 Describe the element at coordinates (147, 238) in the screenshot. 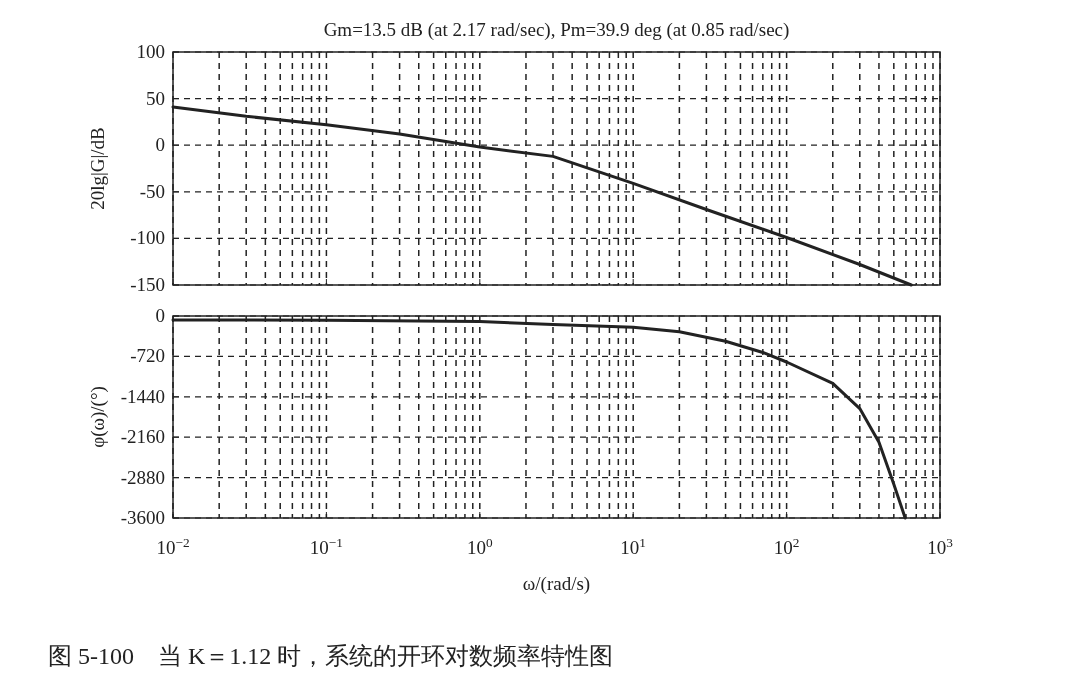

I see `y-tick-label: -100` at that location.